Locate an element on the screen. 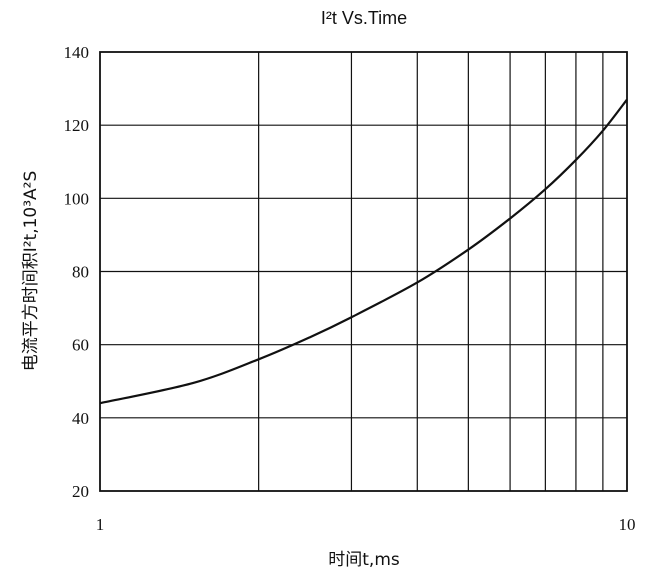 The image size is (654, 574). y-tick-label-100: 100 is located at coordinates (77, 198).